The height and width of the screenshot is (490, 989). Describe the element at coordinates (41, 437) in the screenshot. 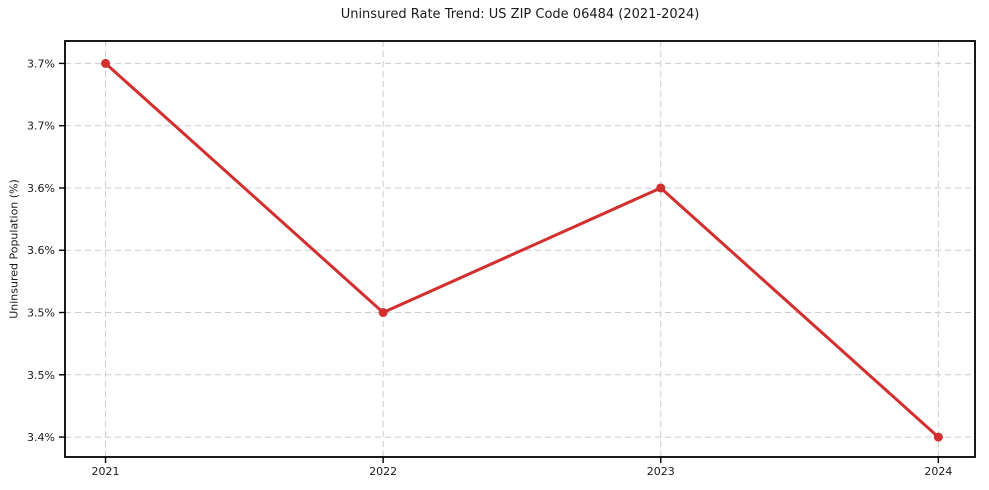

I see `y-tick-label: 3.4%` at that location.